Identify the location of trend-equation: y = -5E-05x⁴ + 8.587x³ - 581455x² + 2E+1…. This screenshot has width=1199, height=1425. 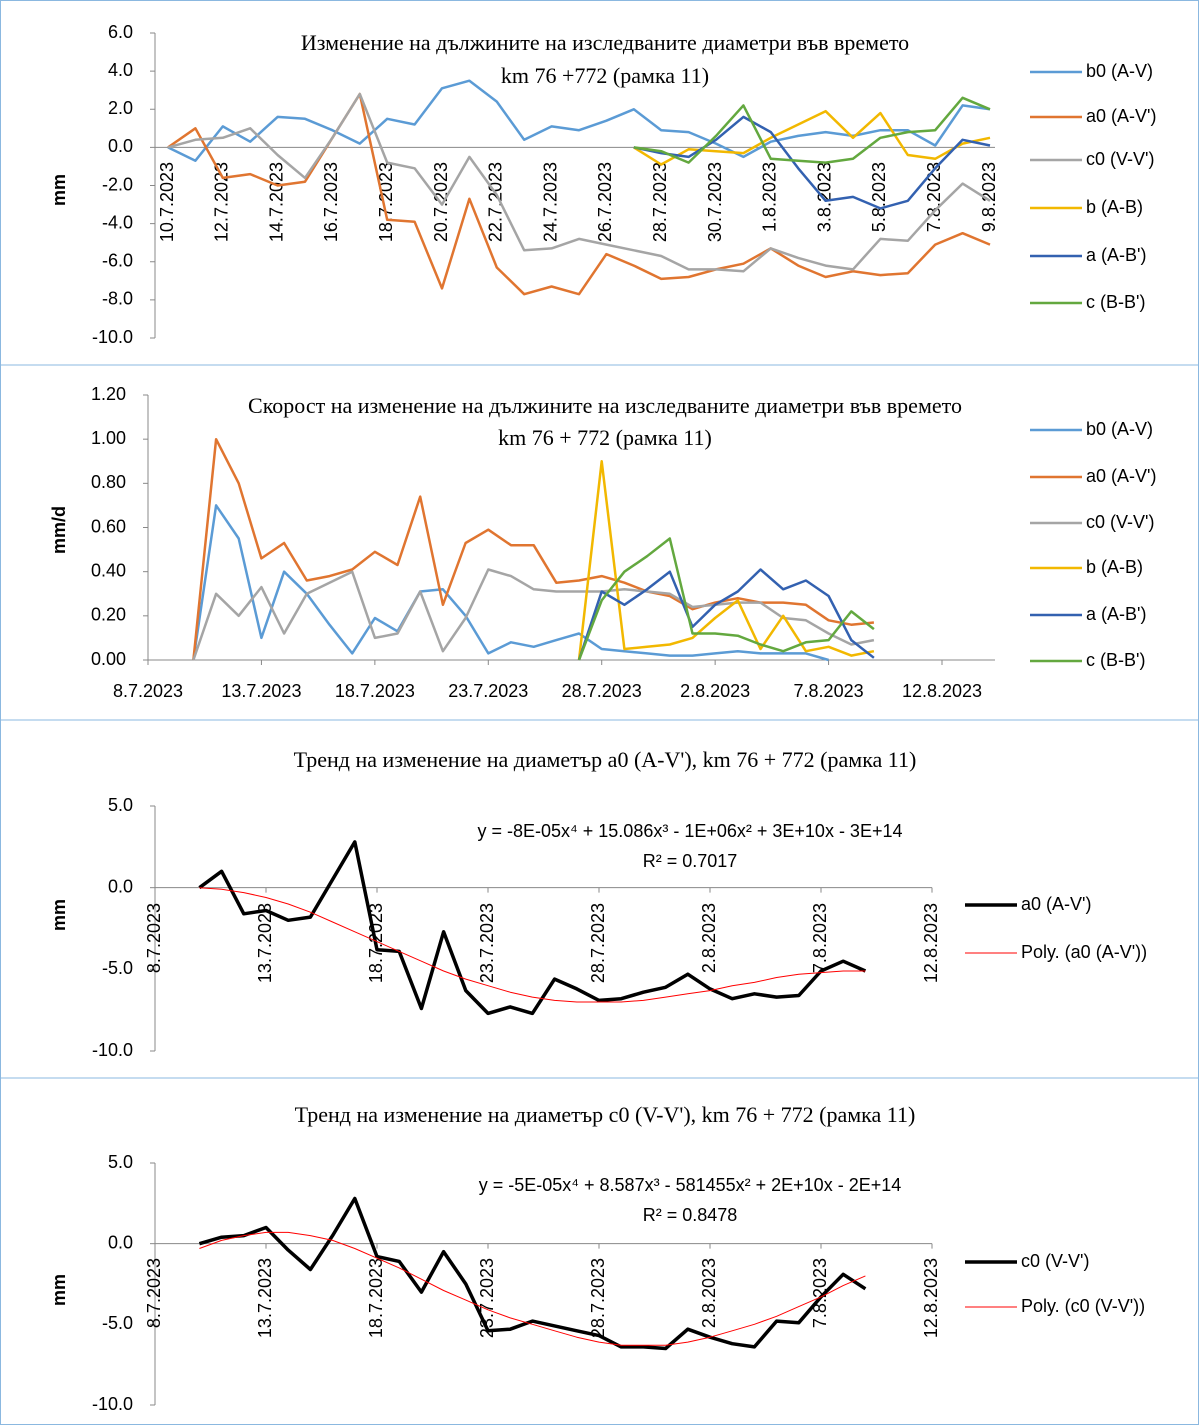
(690, 1185).